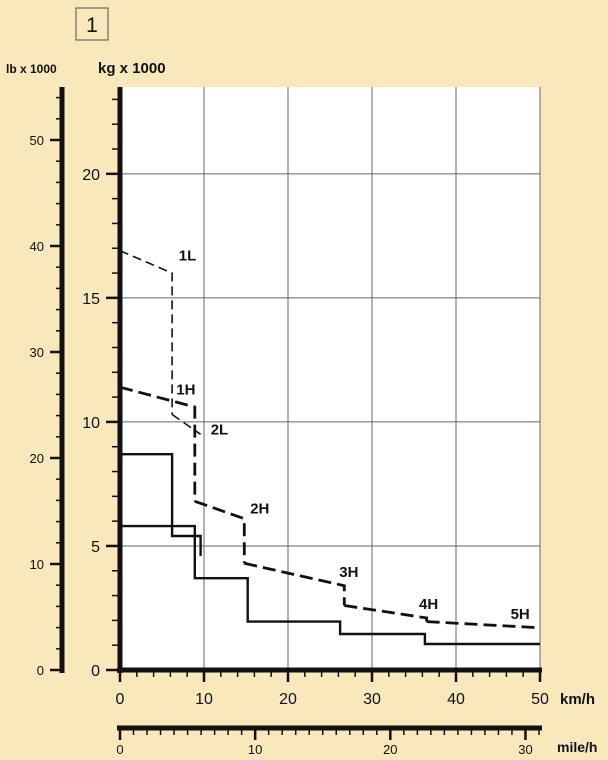 The image size is (608, 760). What do you see at coordinates (386, 613) in the screenshot?
I see `series-4h-line` at bounding box center [386, 613].